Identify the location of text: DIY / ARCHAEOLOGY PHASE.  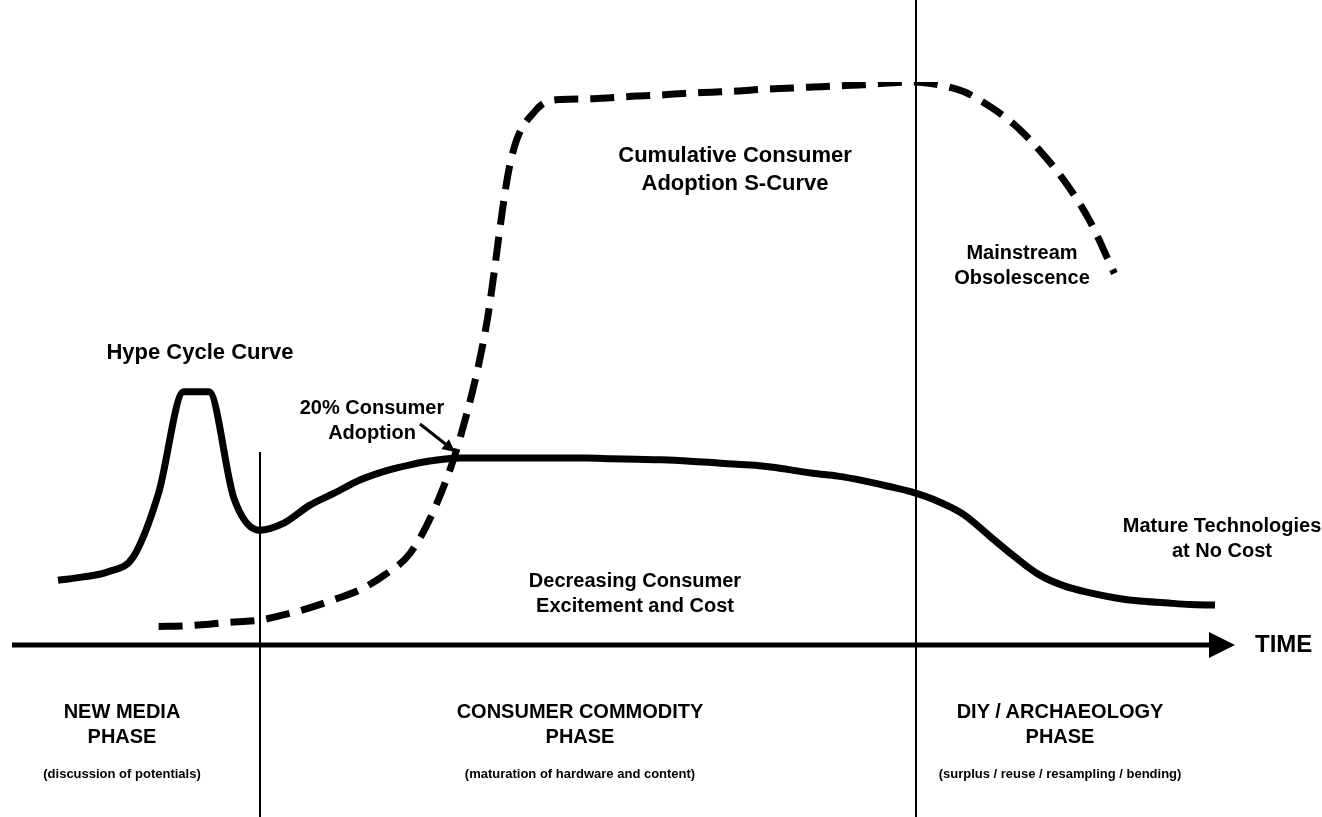
(1060, 723).